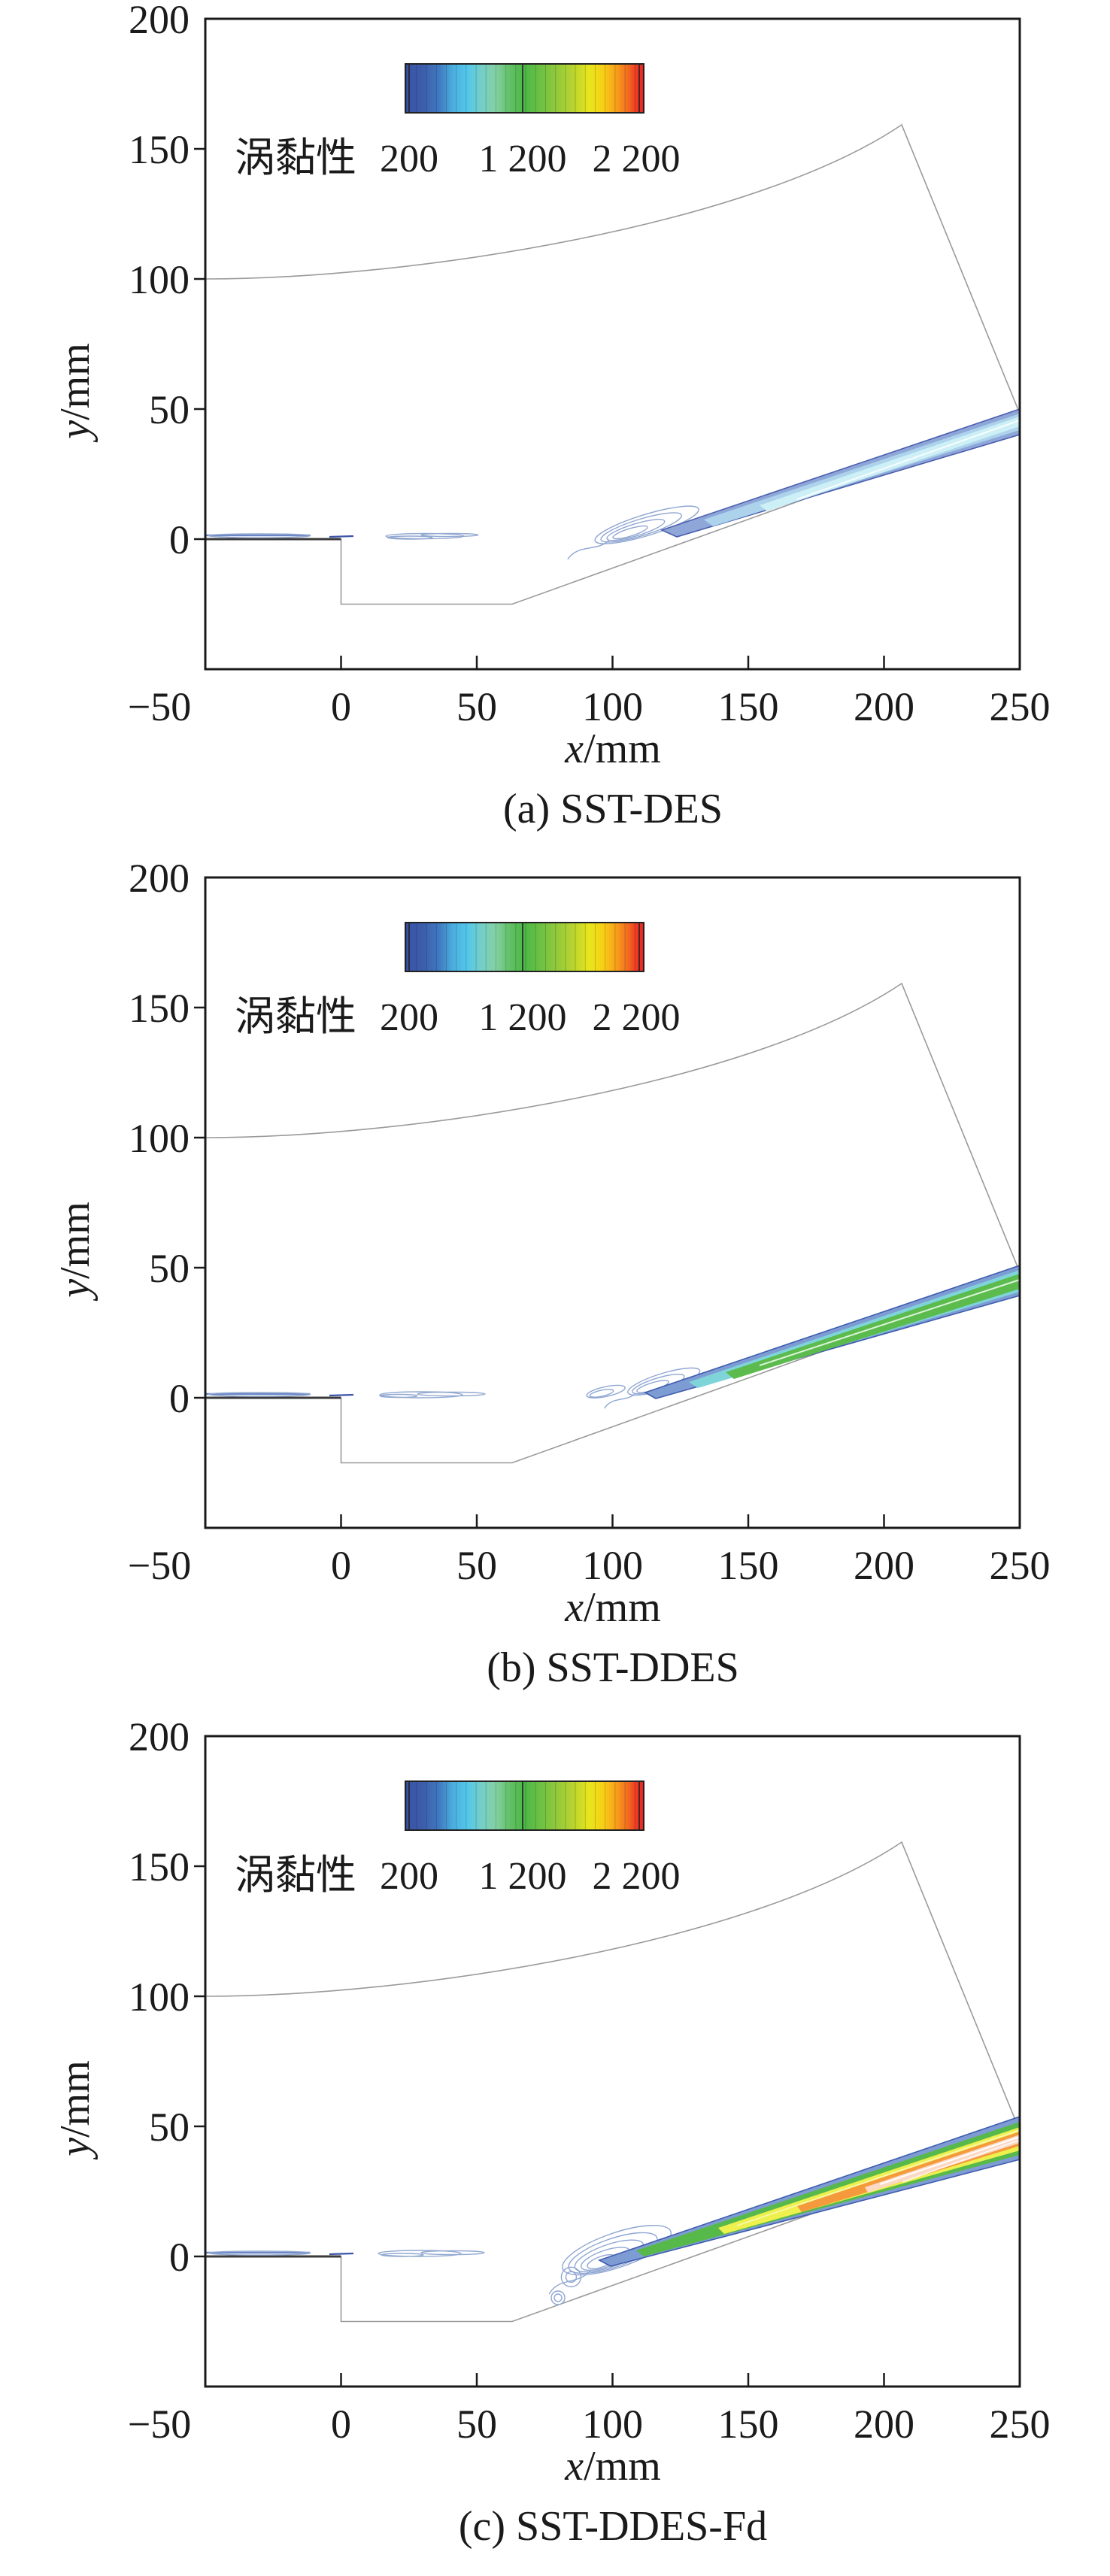 This screenshot has height=2576, width=1110. I want to click on small-vortex-on-ramp, so click(558, 2297).